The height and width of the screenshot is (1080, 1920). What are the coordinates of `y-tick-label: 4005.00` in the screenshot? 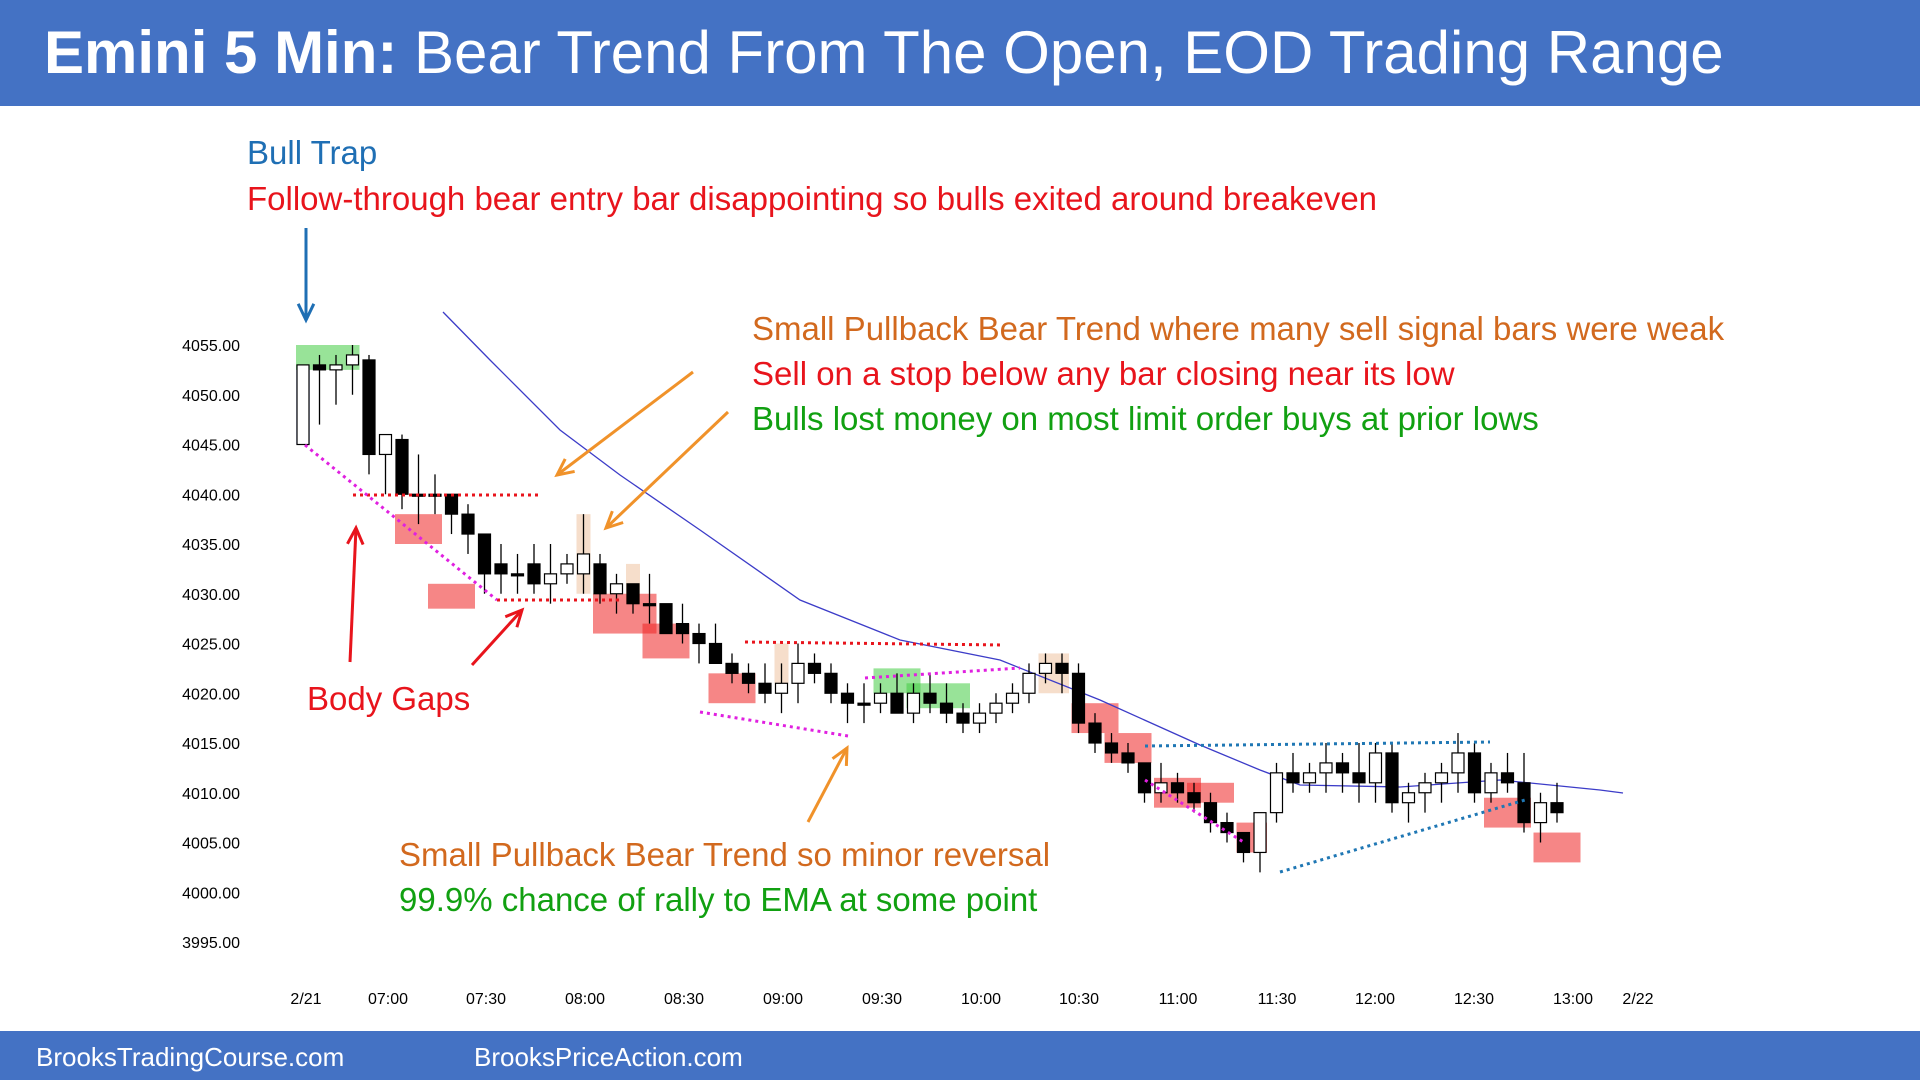 It's located at (211, 844).